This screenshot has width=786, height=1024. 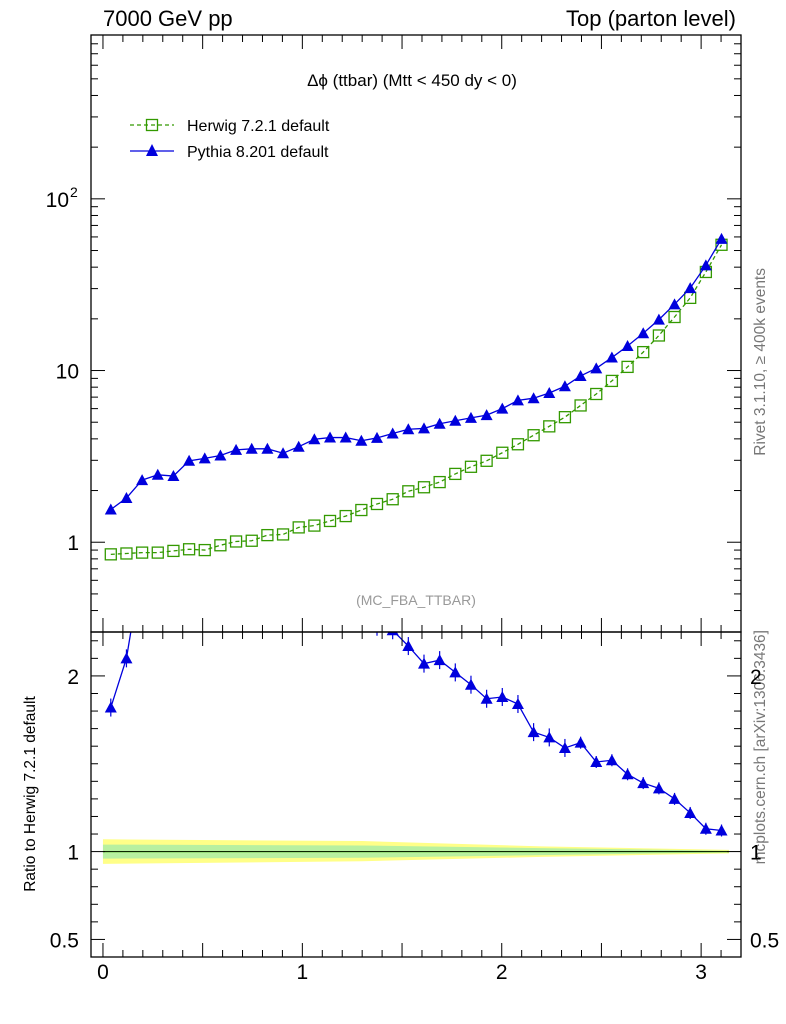 What do you see at coordinates (152, 150) in the screenshot?
I see `legend-marker-pythia` at bounding box center [152, 150].